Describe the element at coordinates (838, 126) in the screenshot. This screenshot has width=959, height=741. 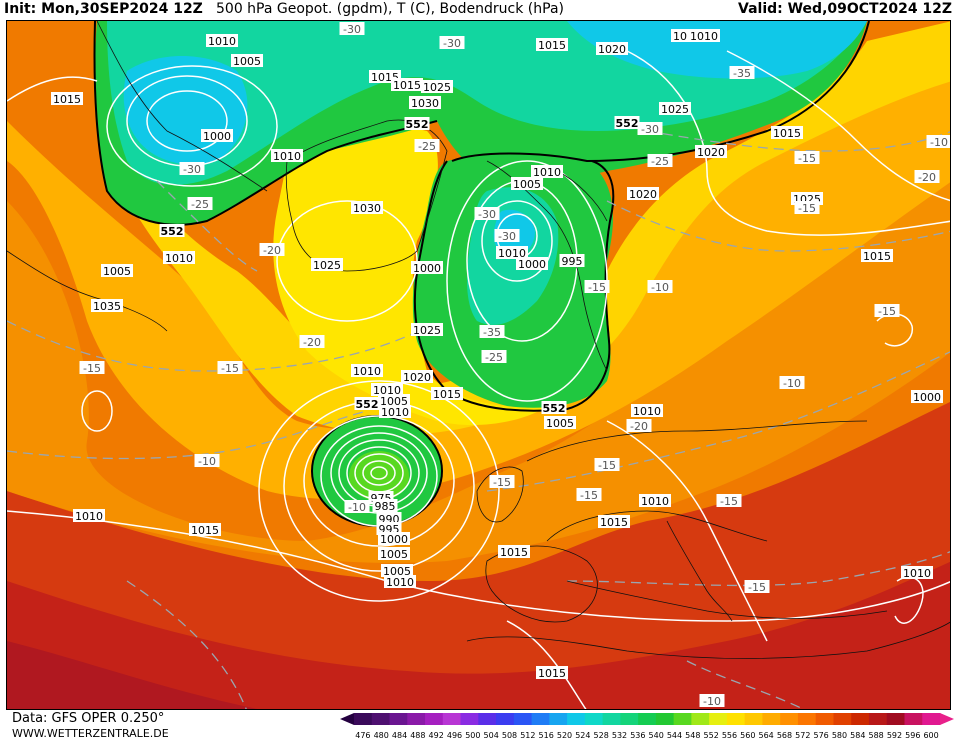
I see `isobar-line` at that location.